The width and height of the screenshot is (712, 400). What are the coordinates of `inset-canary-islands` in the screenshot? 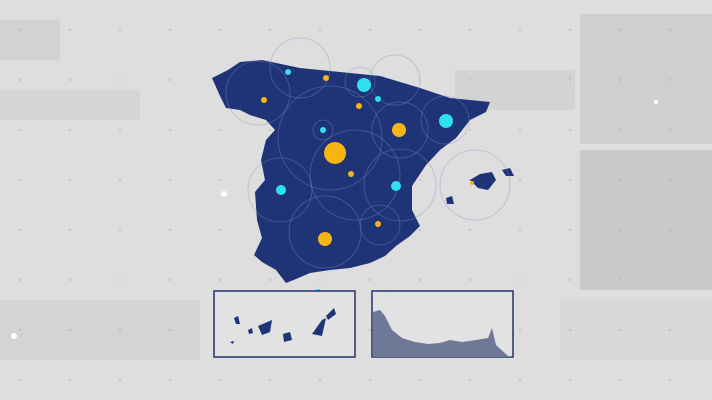 It's located at (284, 324).